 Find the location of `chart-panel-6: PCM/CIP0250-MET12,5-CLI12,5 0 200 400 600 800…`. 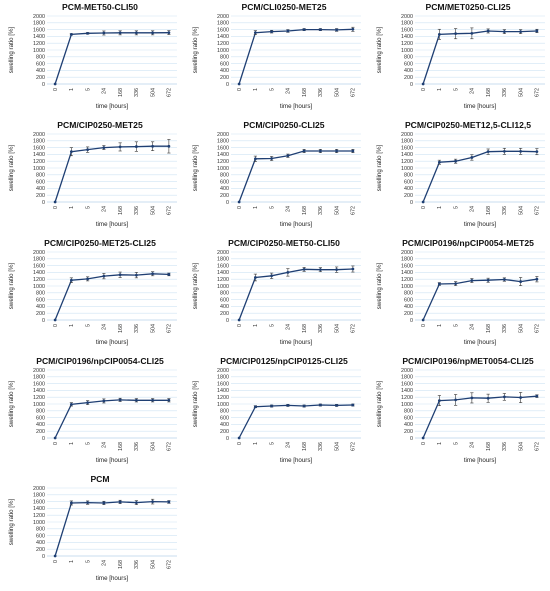

chart-panel-6: PCM/CIP0250-MET12,5-CLI12,5 0 200 400 600 800… is located at coordinates (461, 176).